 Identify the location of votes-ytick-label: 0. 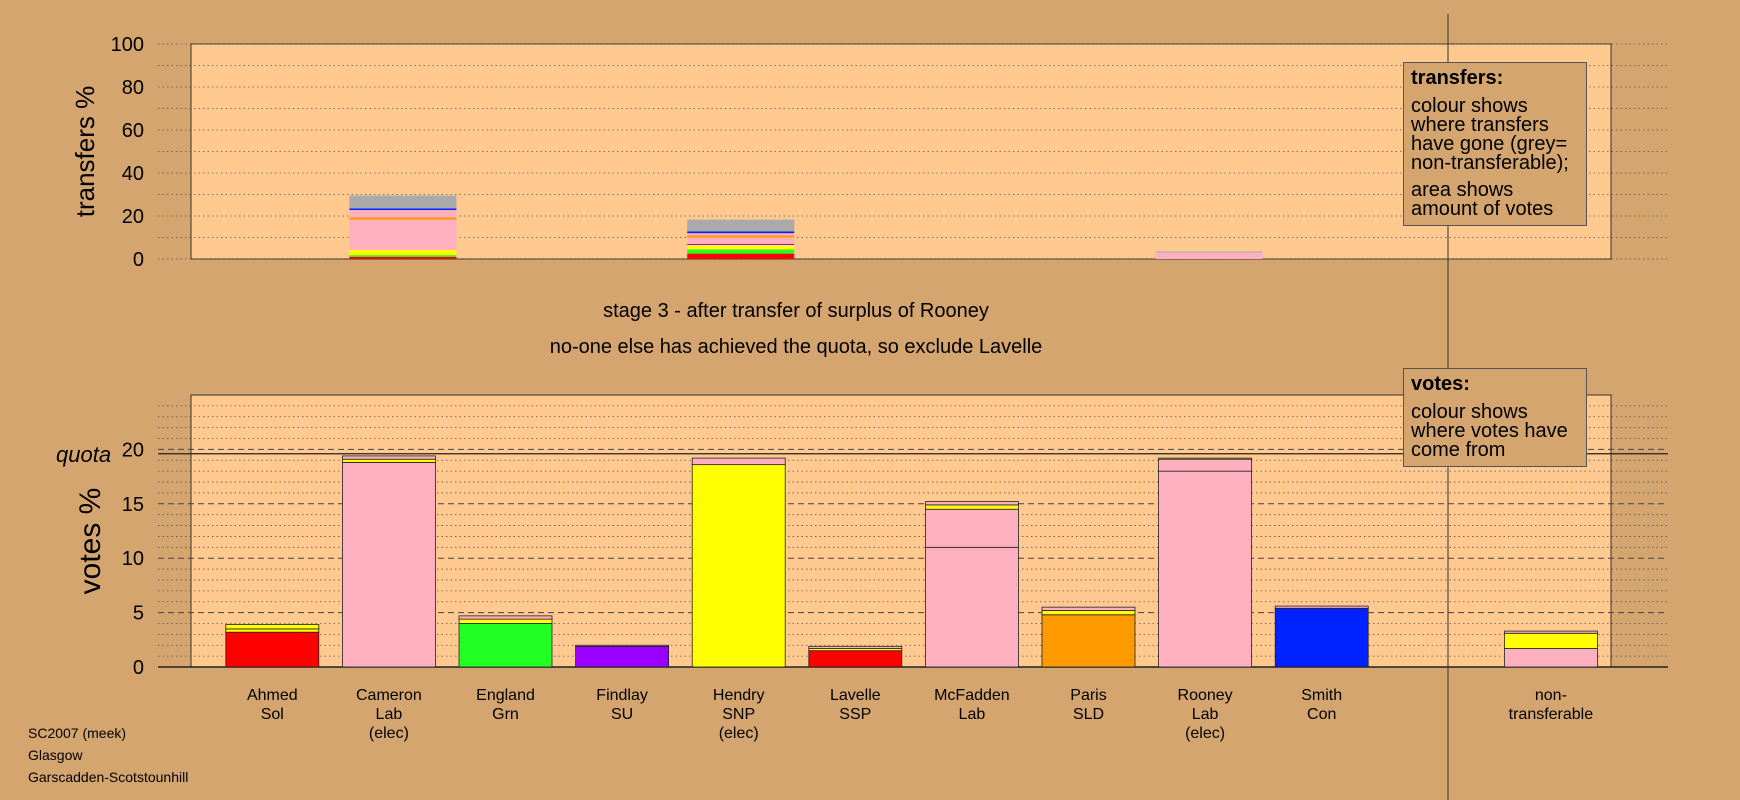
(138, 668).